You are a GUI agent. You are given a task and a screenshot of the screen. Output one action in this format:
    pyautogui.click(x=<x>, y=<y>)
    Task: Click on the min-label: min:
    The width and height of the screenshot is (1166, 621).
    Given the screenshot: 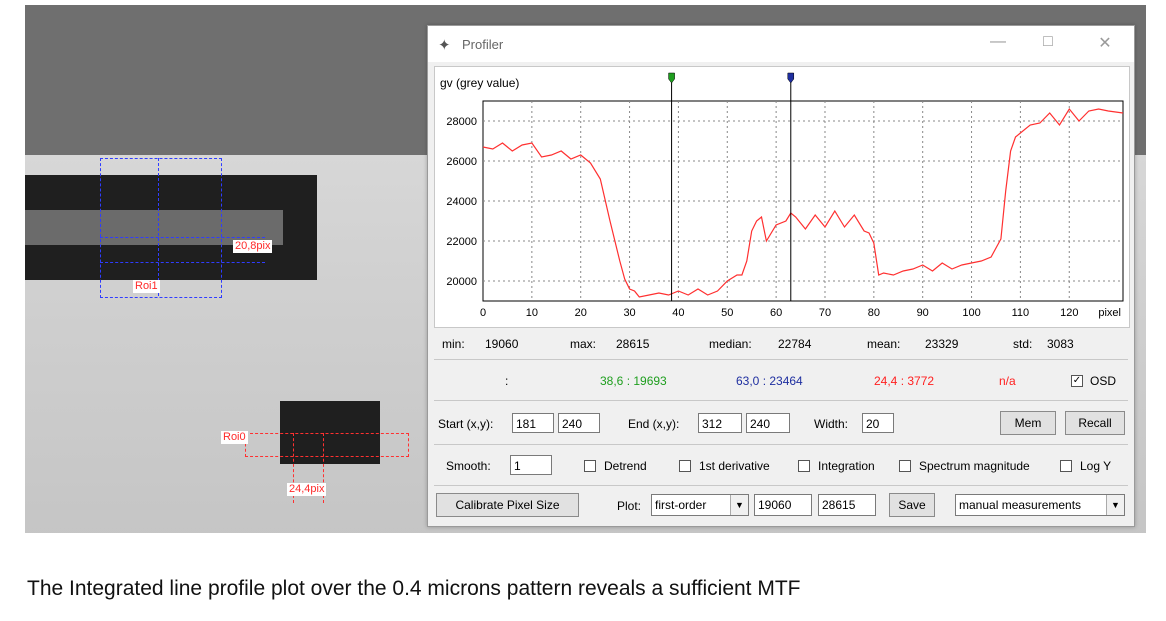 What is the action you would take?
    pyautogui.click(x=453, y=344)
    